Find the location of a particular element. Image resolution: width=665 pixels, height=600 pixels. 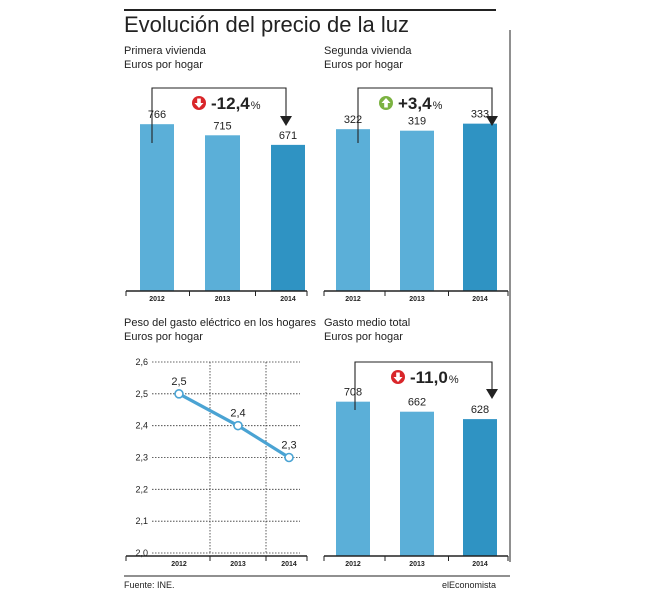

y-tick-label: 2,6 is located at coordinates (141, 362).